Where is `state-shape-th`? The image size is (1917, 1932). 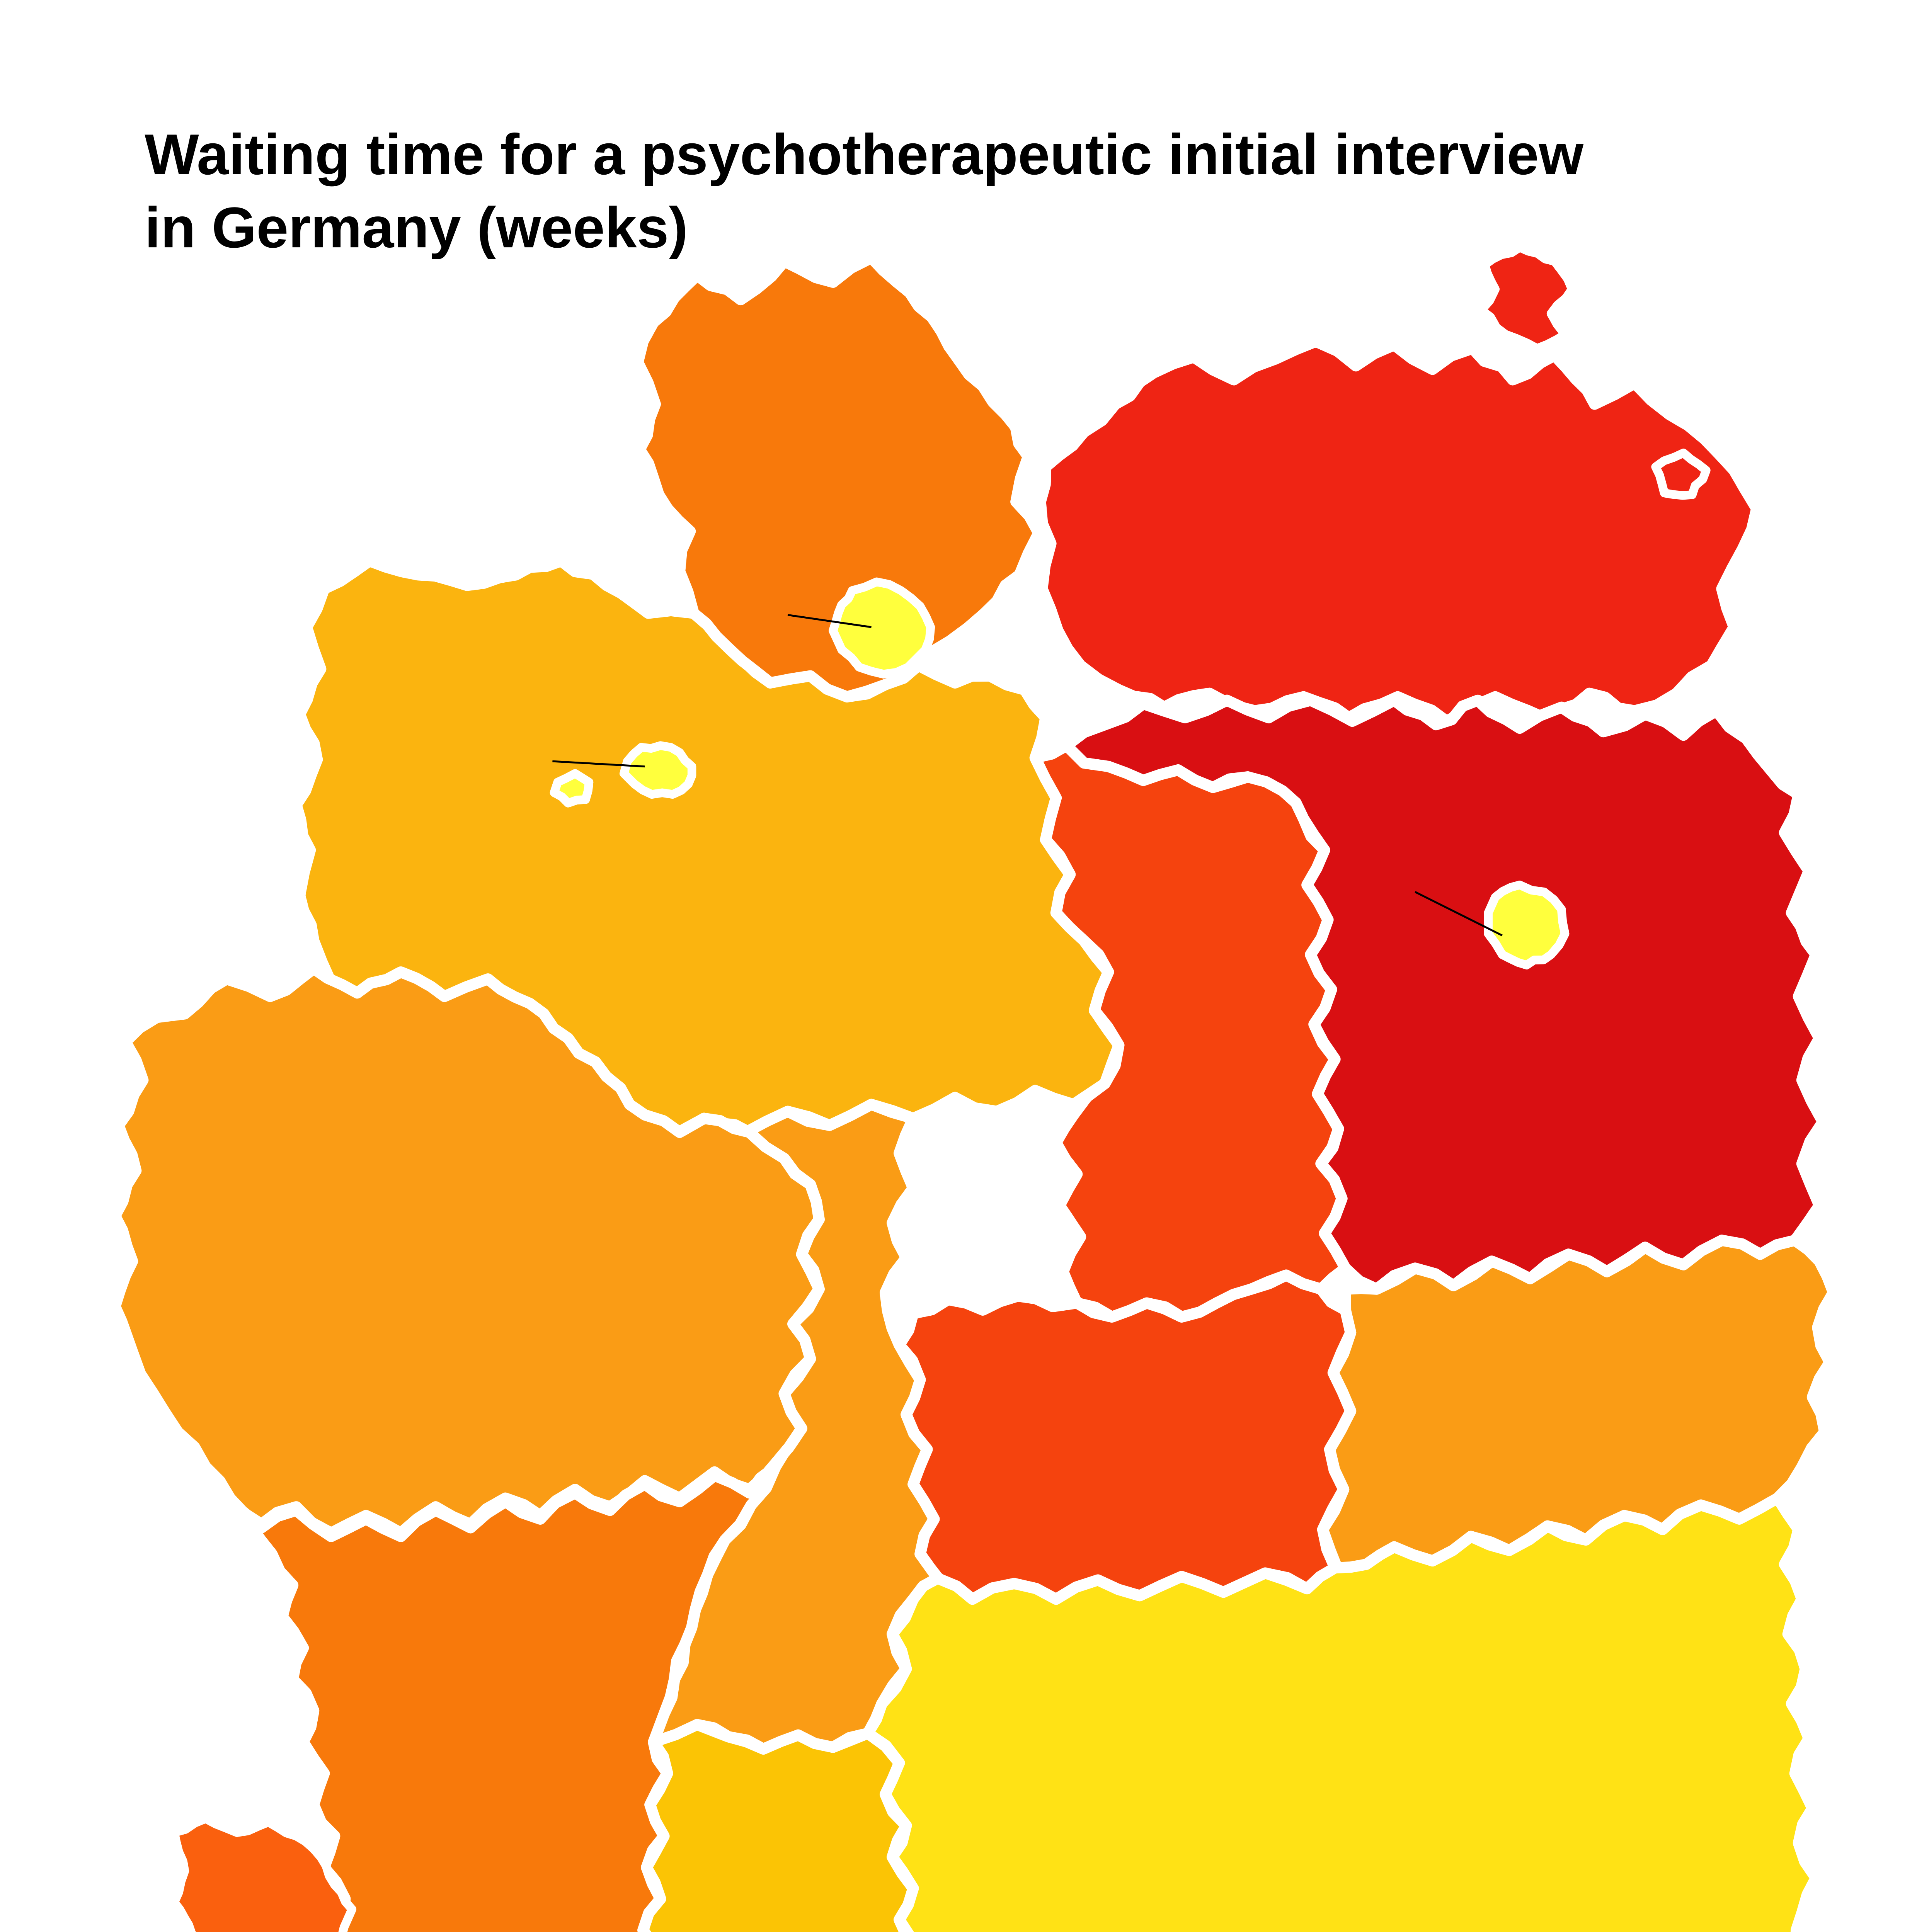 state-shape-th is located at coordinates (1125, 1437).